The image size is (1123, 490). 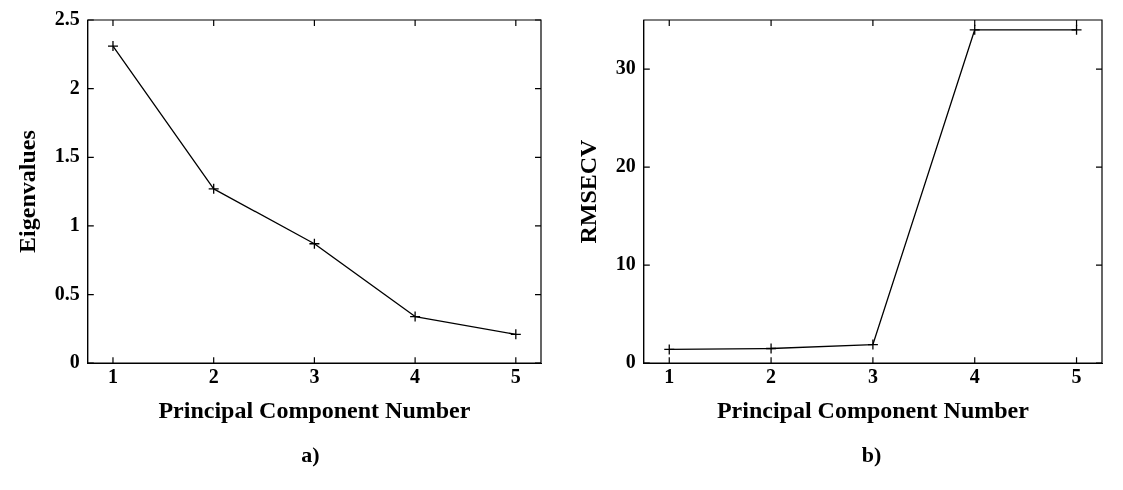 I want to click on y-tick-label: 10, so click(x=625, y=263).